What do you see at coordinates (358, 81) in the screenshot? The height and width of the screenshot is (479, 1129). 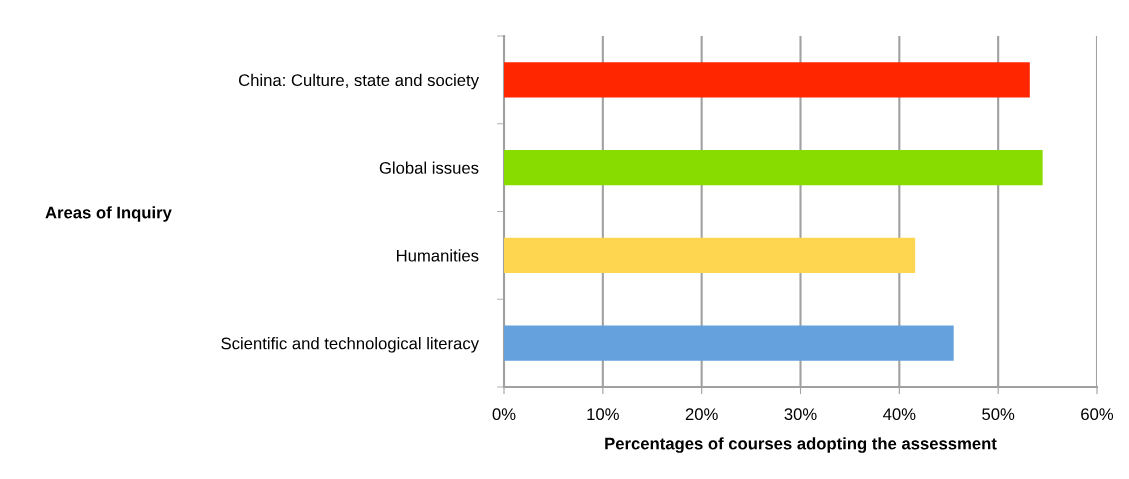 I see `y-tick-label: China: Culture, state and society` at bounding box center [358, 81].